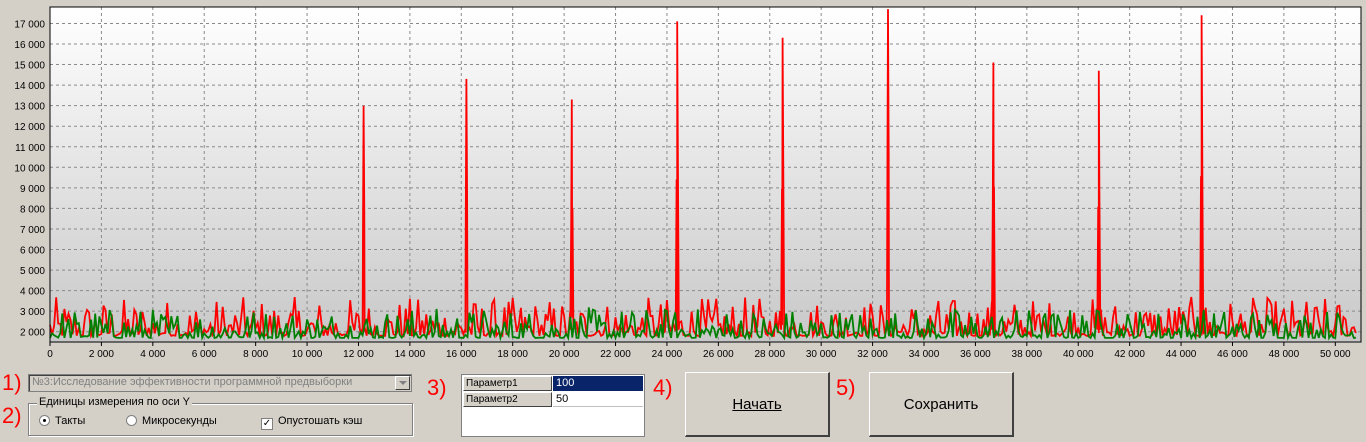 This screenshot has height=442, width=1366. Describe the element at coordinates (1232, 354) in the screenshot. I see `x-tick-label: 46 000` at that location.